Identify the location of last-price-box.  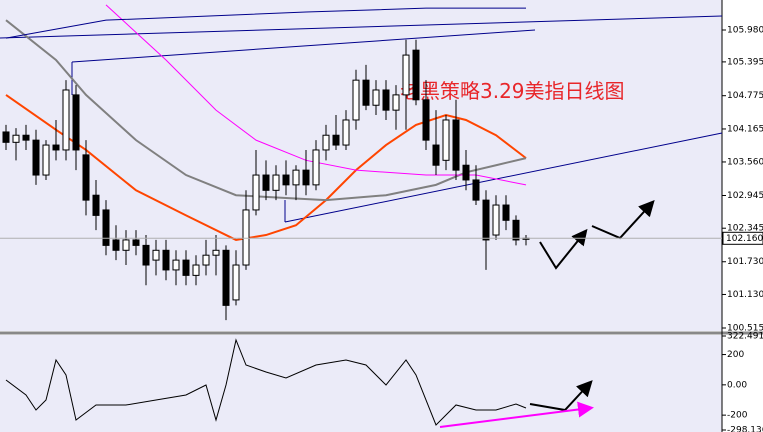
(742, 238).